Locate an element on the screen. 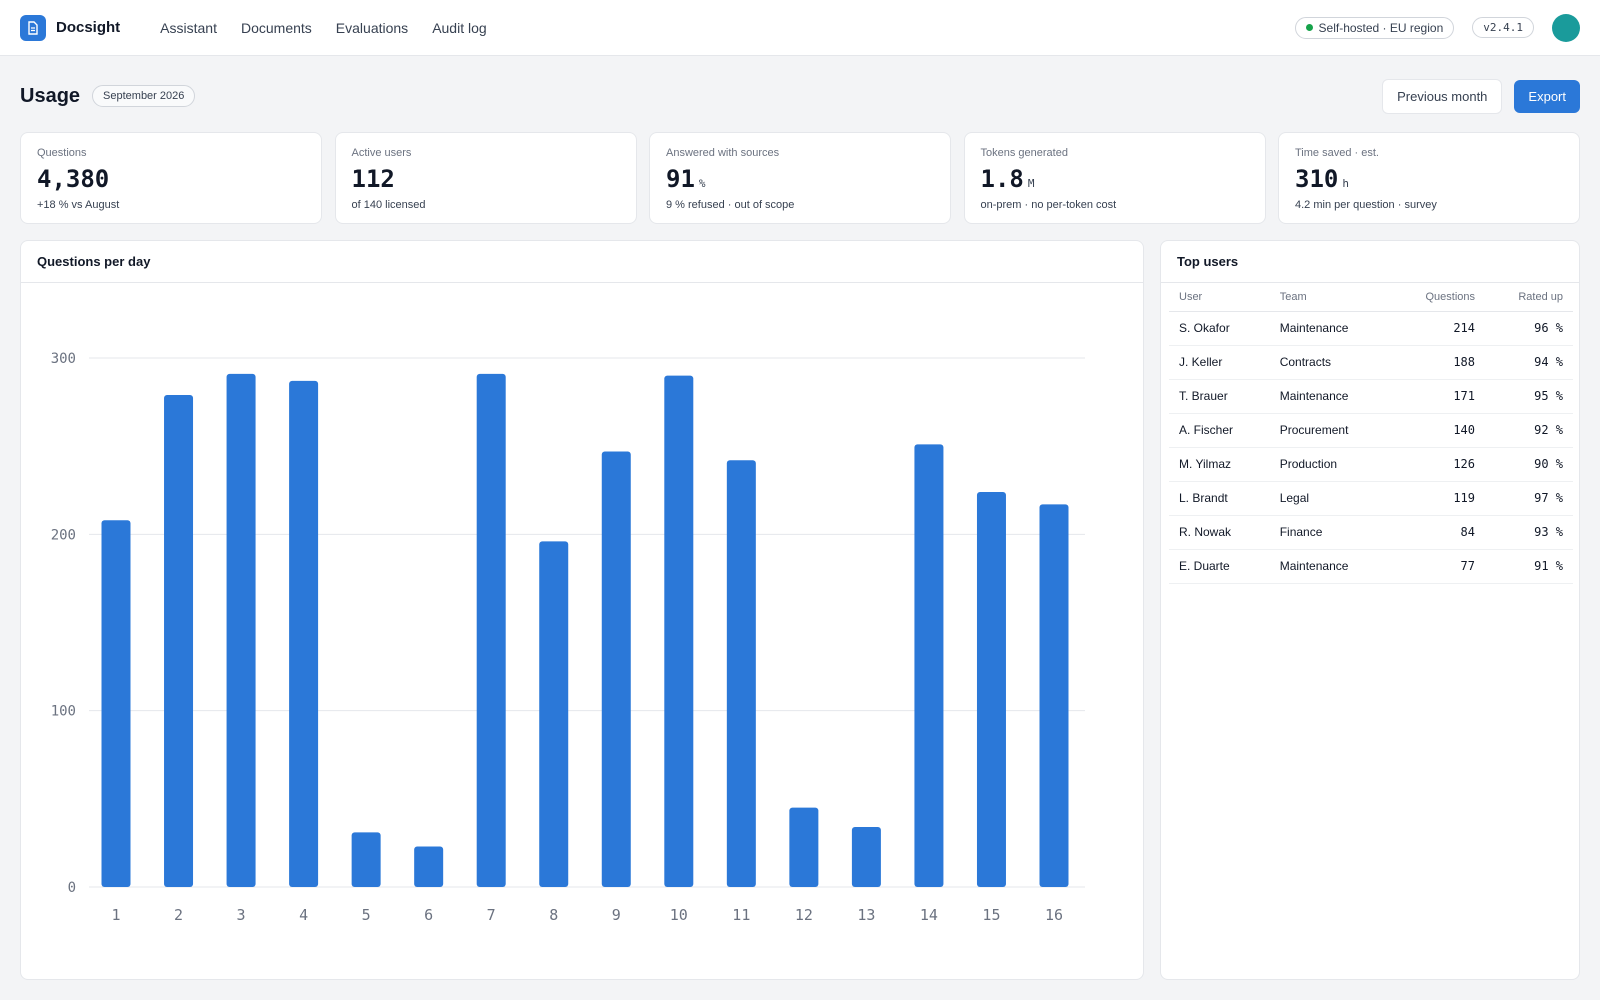  cell-user: S. Okafor is located at coordinates (1219, 328).